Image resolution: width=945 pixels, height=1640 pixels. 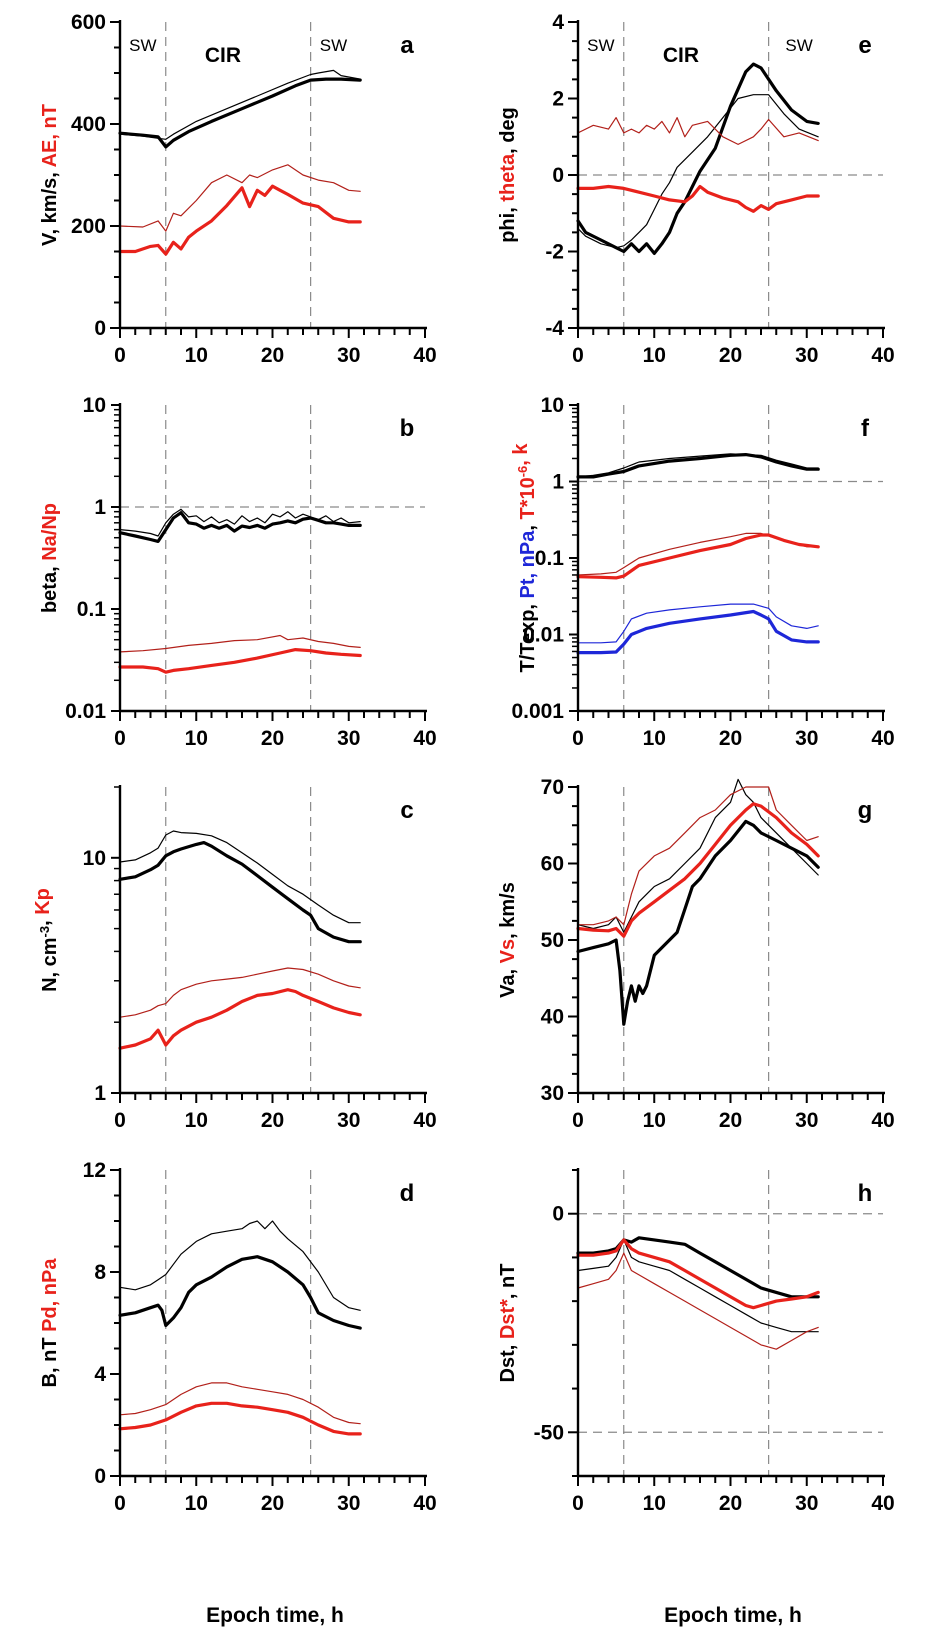 I want to click on y-tick-label: 0.01, so click(x=543, y=635).